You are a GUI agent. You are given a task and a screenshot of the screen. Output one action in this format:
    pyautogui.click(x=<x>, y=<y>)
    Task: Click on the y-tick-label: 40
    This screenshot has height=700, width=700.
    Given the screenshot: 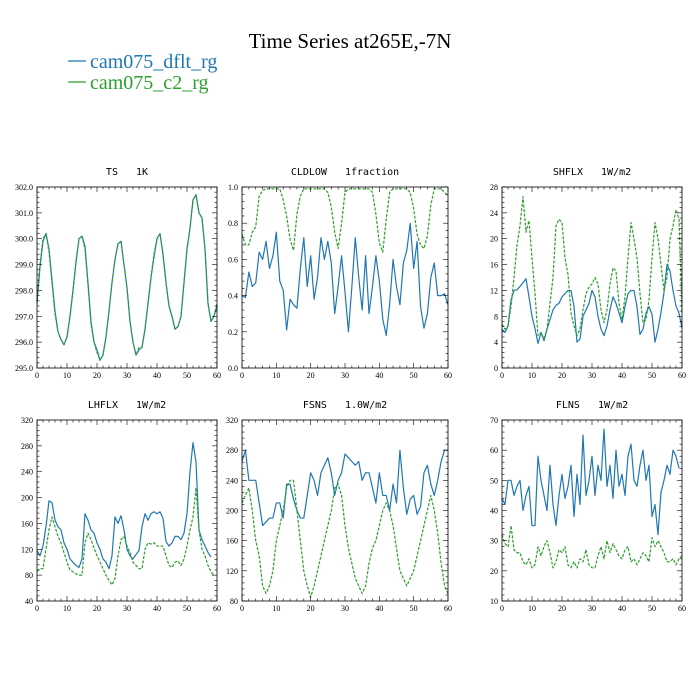 What is the action you would take?
    pyautogui.click(x=494, y=511)
    